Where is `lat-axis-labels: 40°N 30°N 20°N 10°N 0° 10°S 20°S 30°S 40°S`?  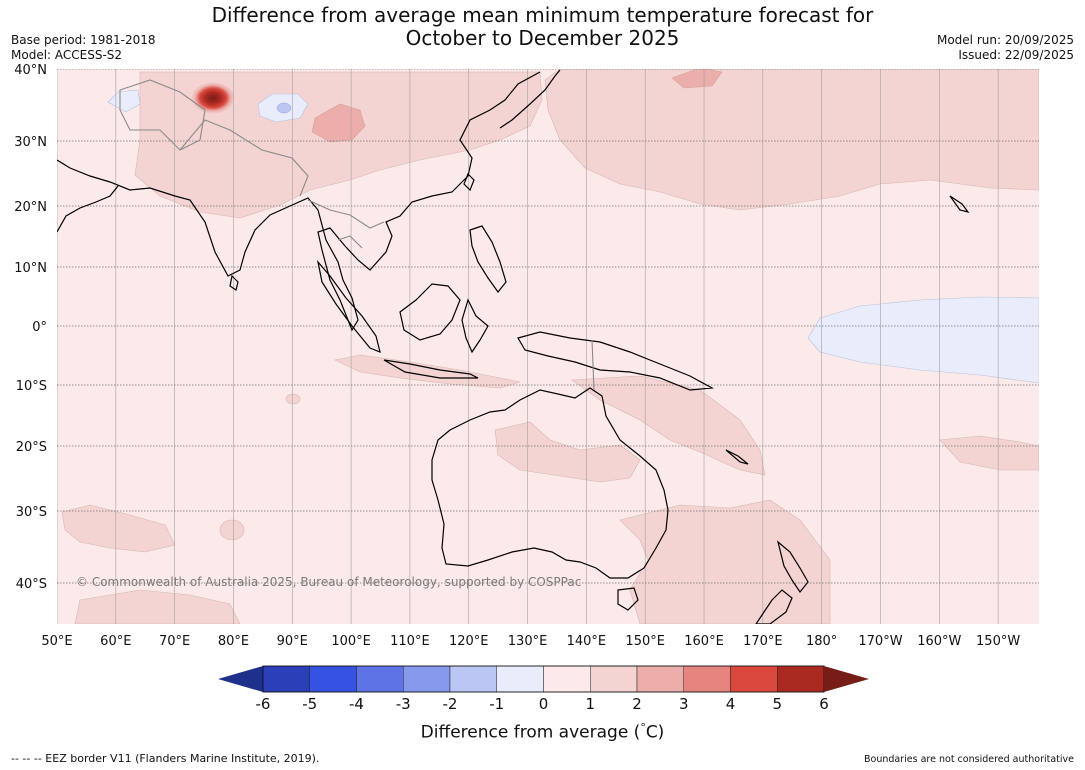 lat-axis-labels: 40°N 30°N 20°N 10°N 0° 10°S 20°S 30°S 40°S is located at coordinates (30, 327).